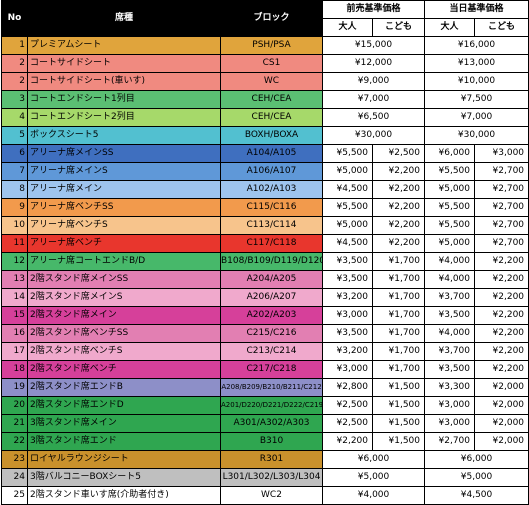 Image resolution: width=529 pixels, height=505 pixels. What do you see at coordinates (271, 135) in the screenshot?
I see `block-code: BOXH/BOXA` at bounding box center [271, 135].